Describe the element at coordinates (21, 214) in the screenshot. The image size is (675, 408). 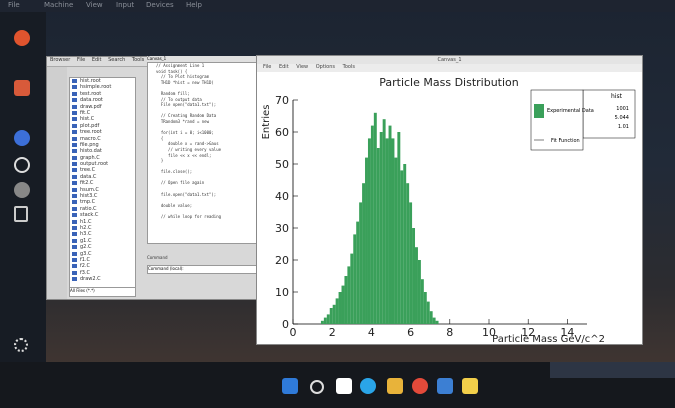
I see `drive-icon` at that location.